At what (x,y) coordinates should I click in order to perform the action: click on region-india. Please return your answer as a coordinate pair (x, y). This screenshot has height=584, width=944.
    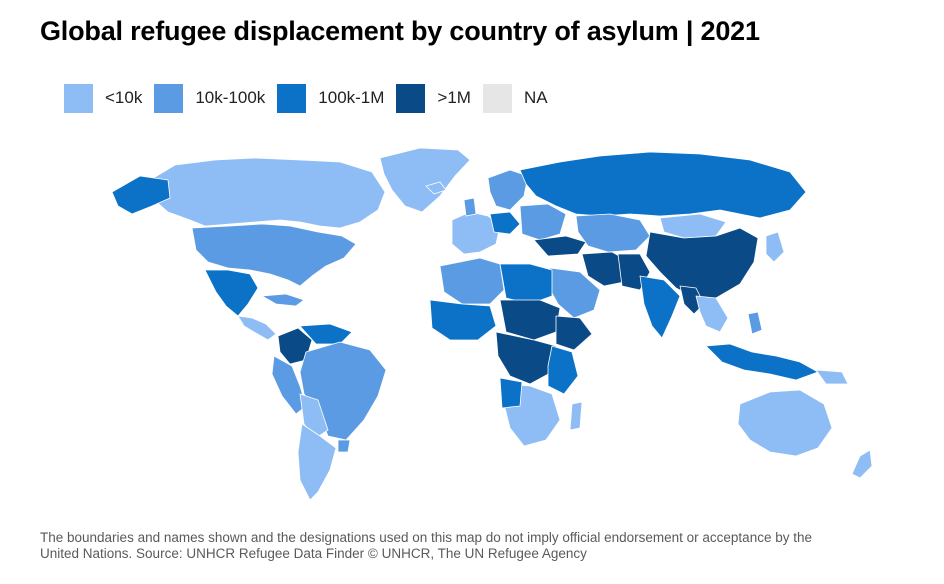
    Looking at the image, I should click on (660, 307).